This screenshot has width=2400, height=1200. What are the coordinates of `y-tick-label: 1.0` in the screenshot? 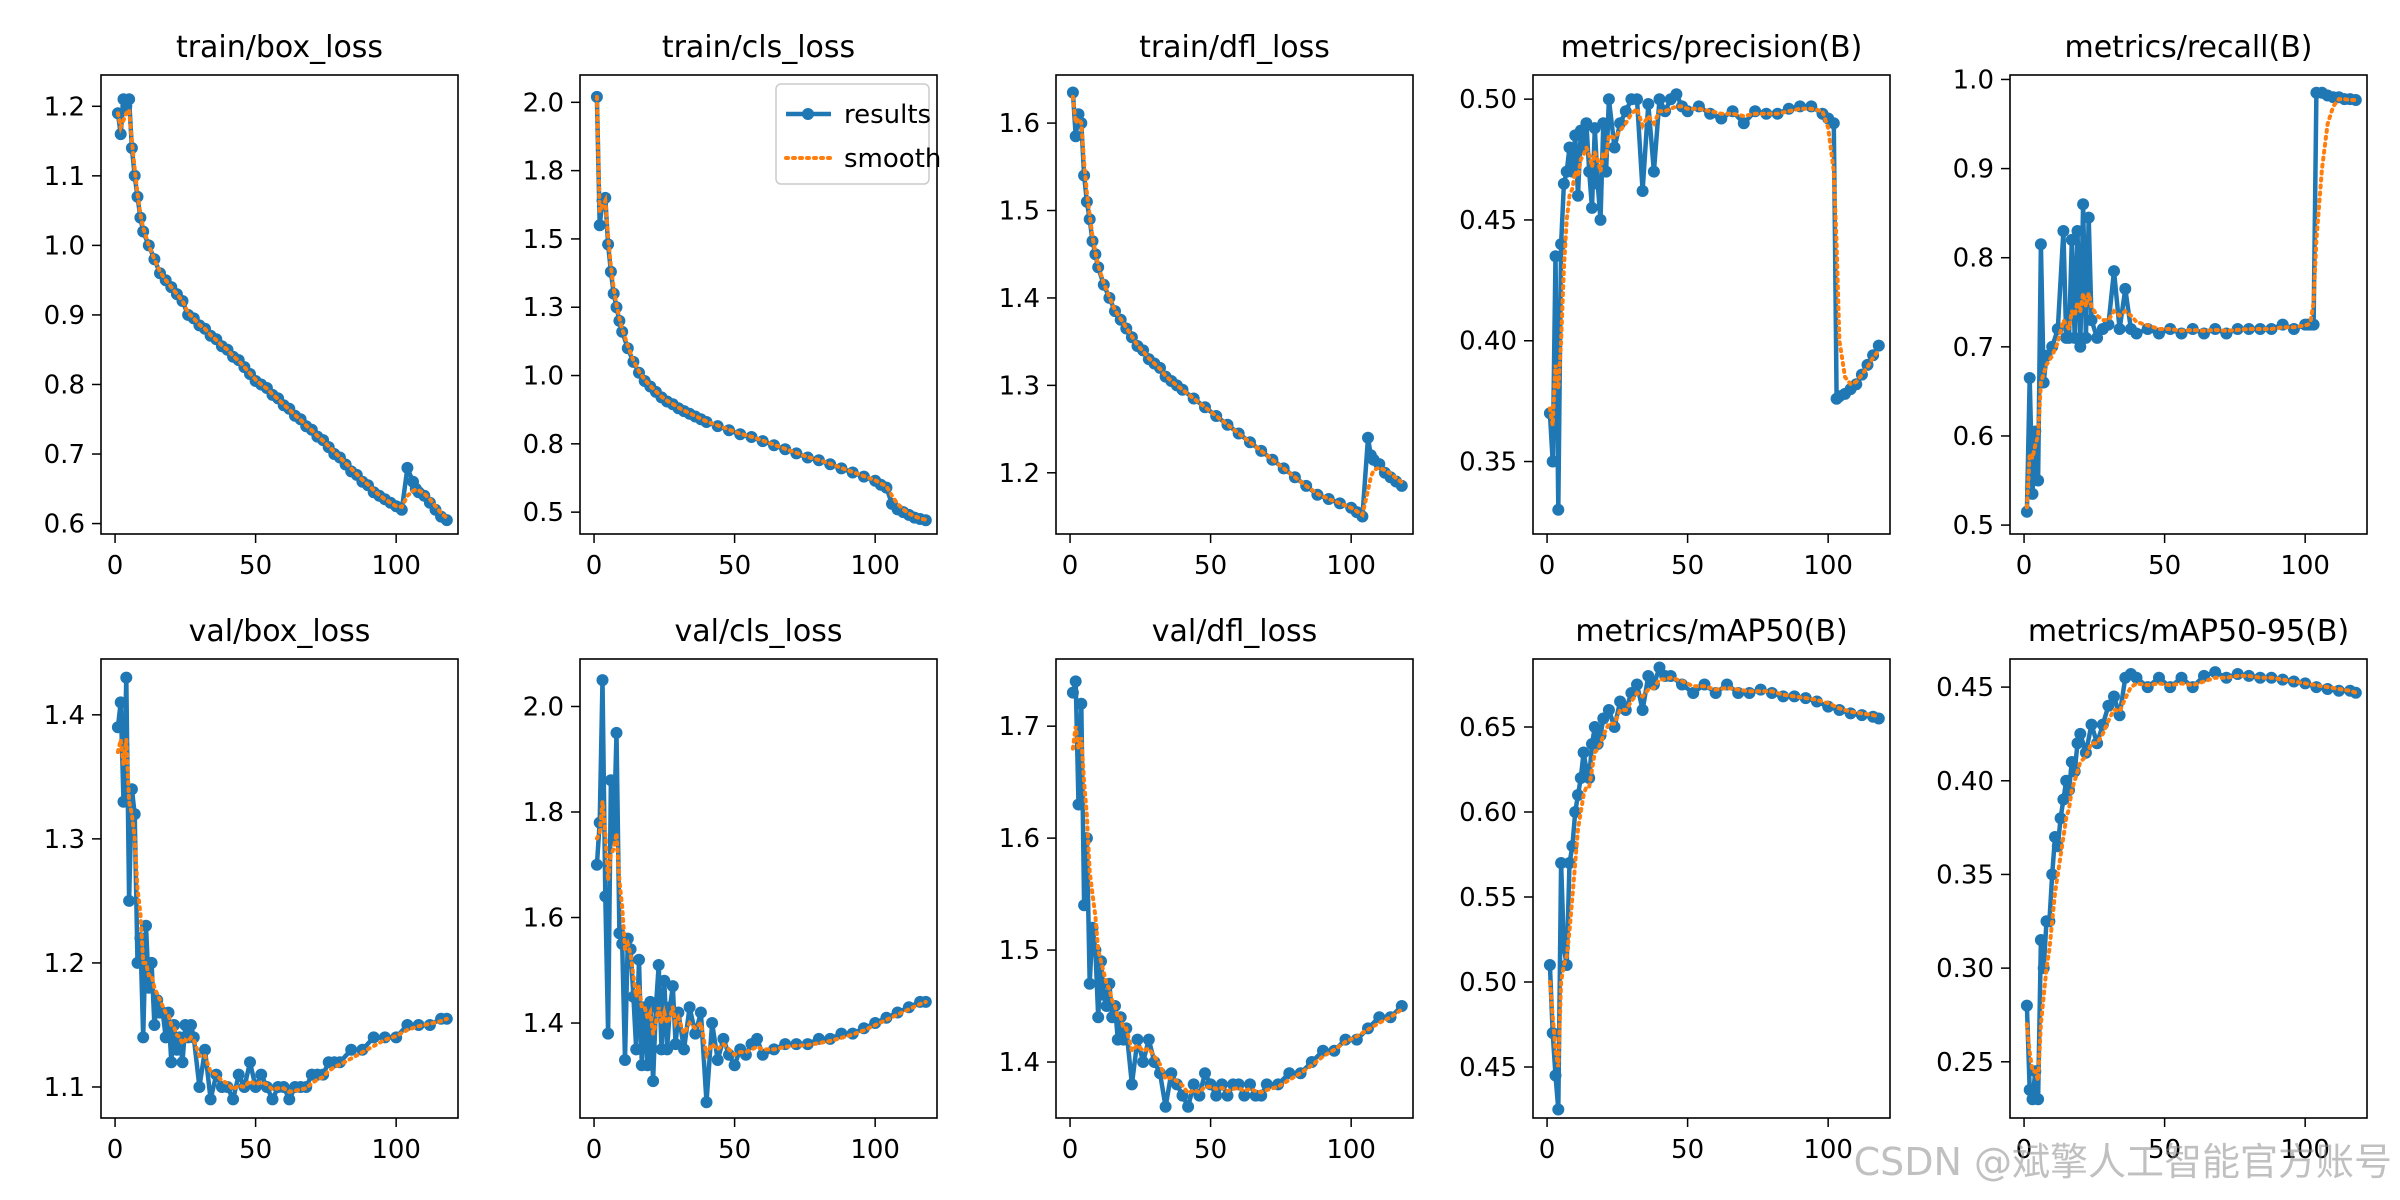 It's located at (543, 377).